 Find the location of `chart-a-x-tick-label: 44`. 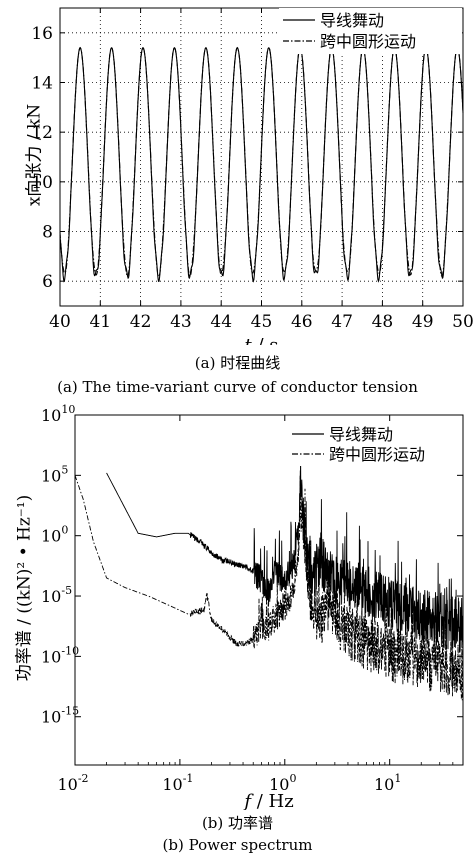

chart-a-x-tick-label: 44 is located at coordinates (221, 322).